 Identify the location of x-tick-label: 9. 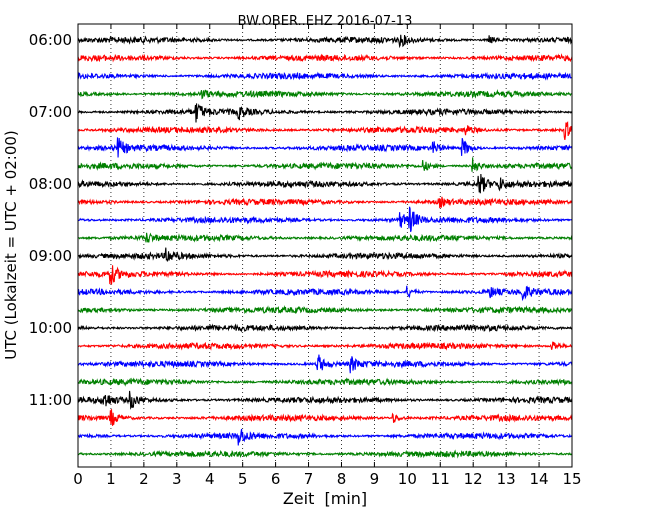
(375, 479).